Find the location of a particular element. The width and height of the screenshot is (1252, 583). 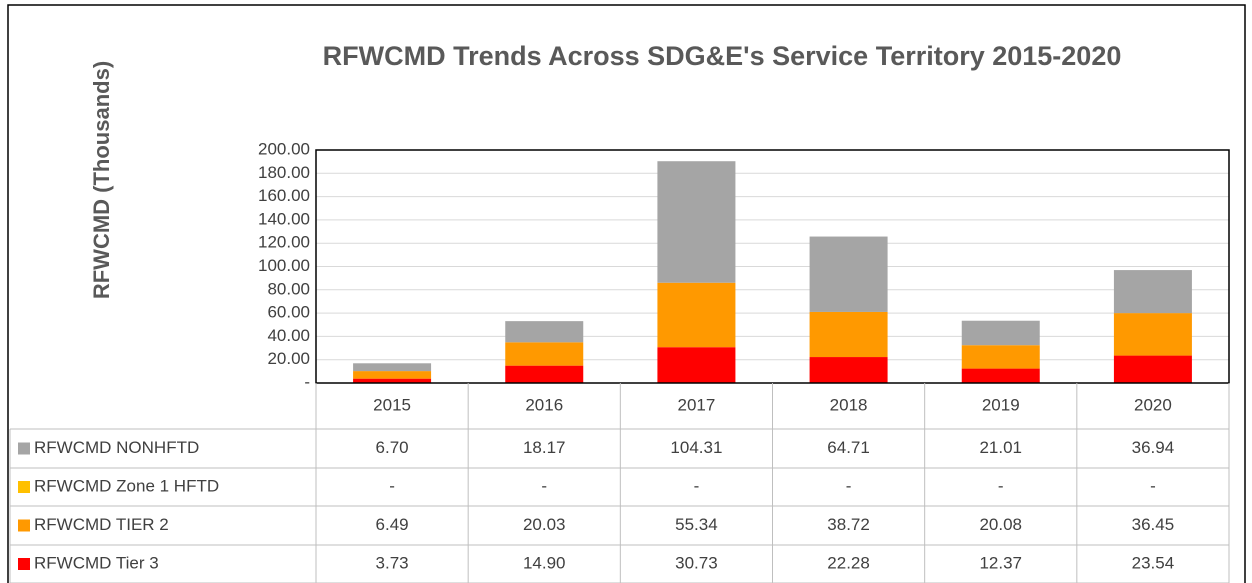

y-tick-label: 100.00 is located at coordinates (284, 265).